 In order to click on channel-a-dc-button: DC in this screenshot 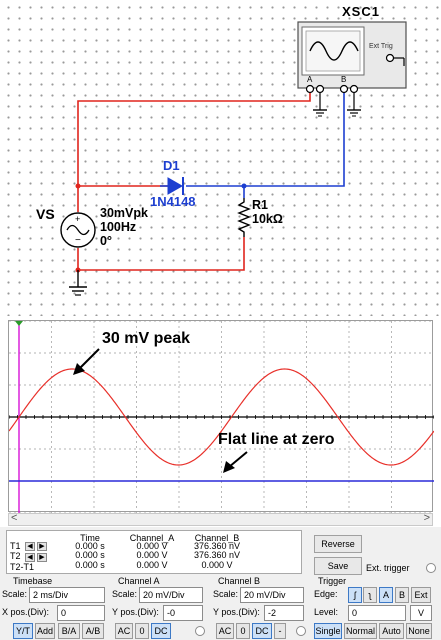, I will do `click(161, 631)`.